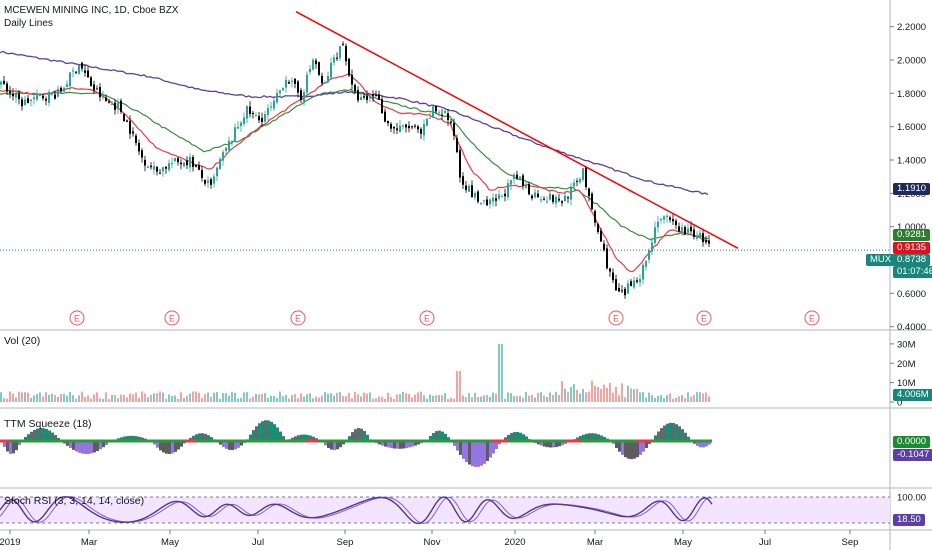  Describe the element at coordinates (355, 372) in the screenshot. I see `volume-pane` at that location.